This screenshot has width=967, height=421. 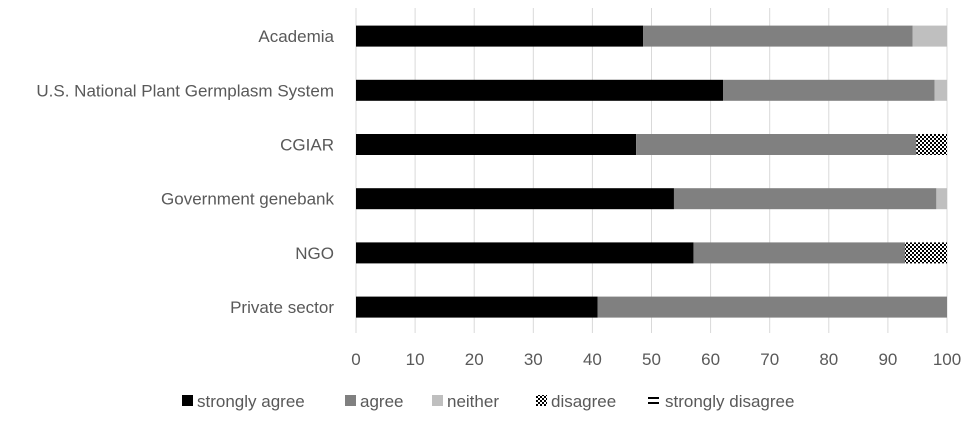 What do you see at coordinates (247, 199) in the screenshot?
I see `category-label: Government genebank` at bounding box center [247, 199].